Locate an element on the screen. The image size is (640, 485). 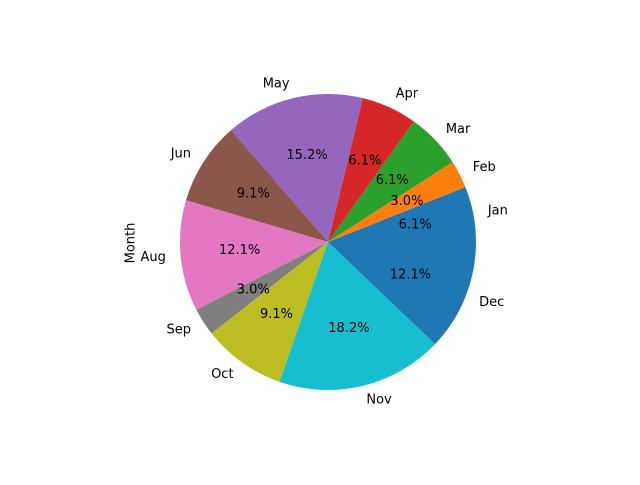
pie-slice-jun is located at coordinates (256, 186).